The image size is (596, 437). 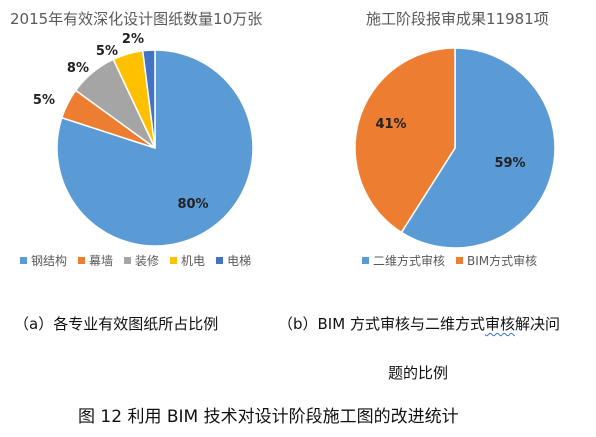 I want to click on pie-0-data-label-2: 8%, so click(x=78, y=68).